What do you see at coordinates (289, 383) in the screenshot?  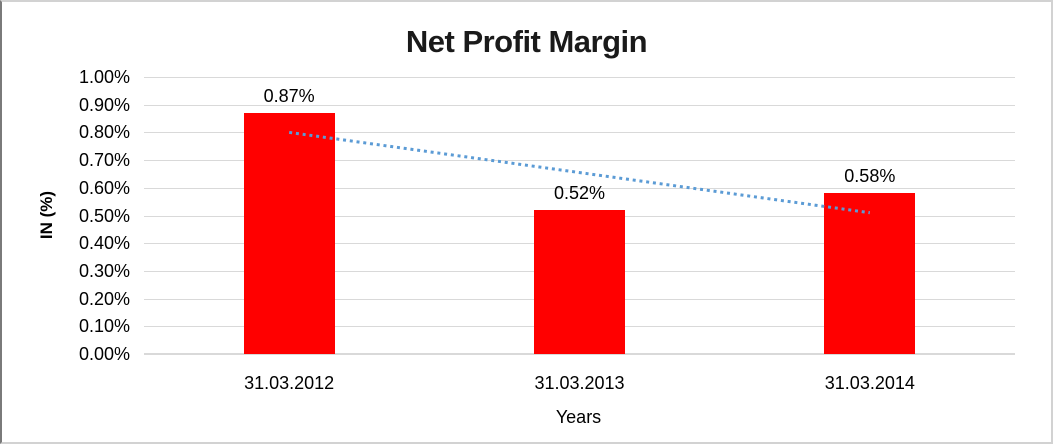 I see `x-tick-label: 31.03.2012` at bounding box center [289, 383].